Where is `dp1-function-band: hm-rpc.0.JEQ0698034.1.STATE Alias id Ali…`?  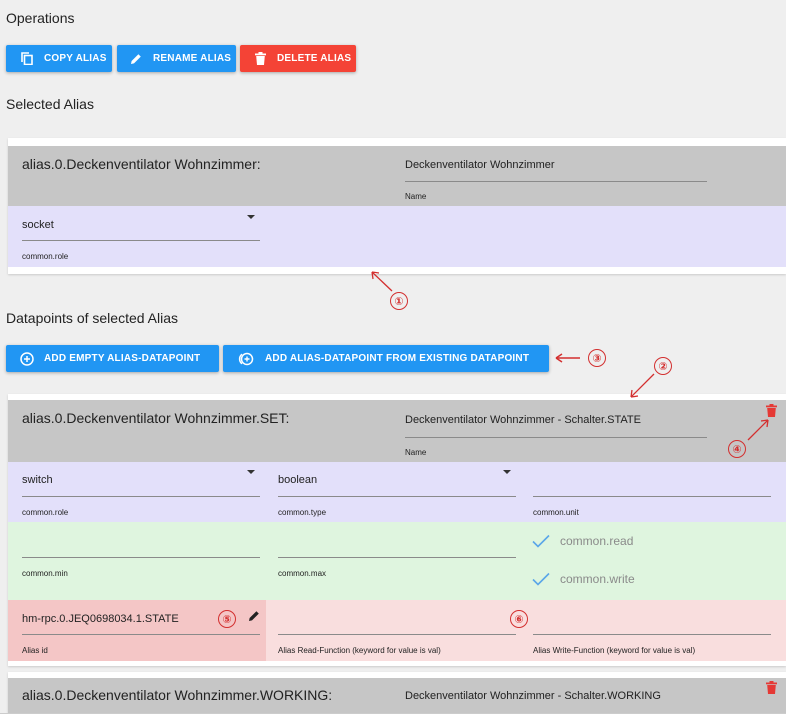 dp1-function-band: hm-rpc.0.JEQ0698034.1.STATE Alias id Ali… is located at coordinates (397, 630).